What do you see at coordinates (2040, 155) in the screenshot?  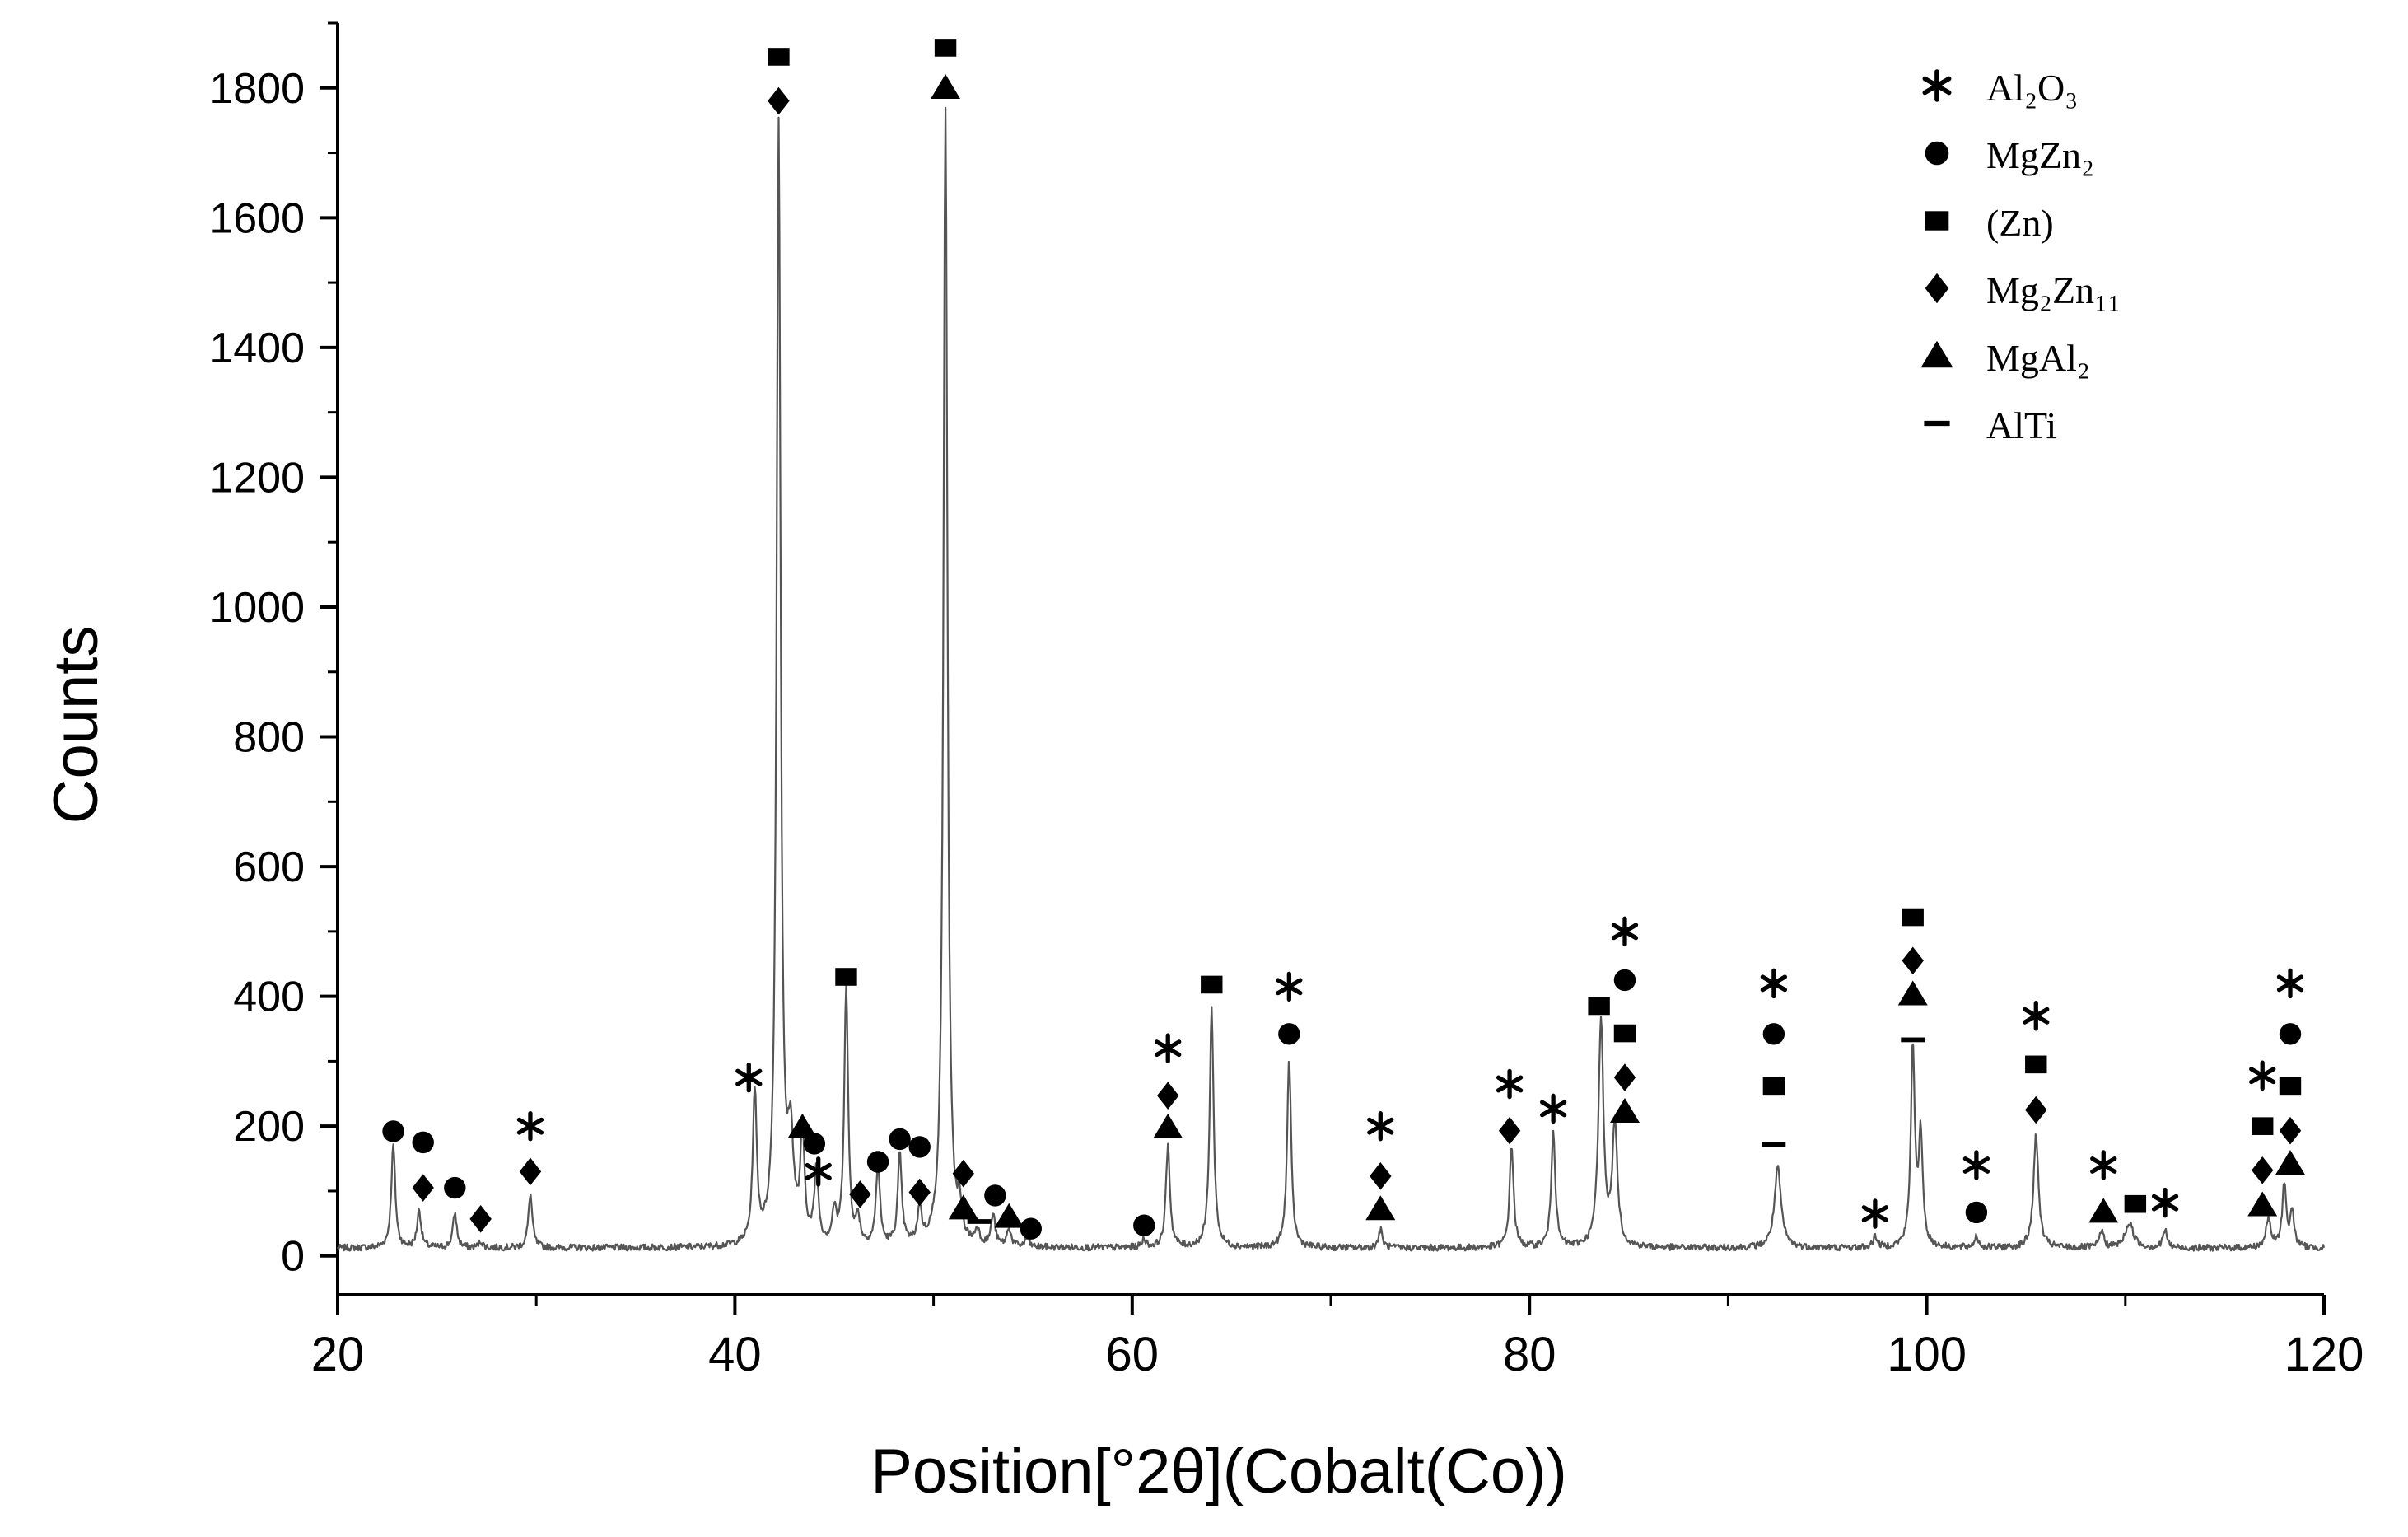 I see `legend-label: MgZn₂` at bounding box center [2040, 155].